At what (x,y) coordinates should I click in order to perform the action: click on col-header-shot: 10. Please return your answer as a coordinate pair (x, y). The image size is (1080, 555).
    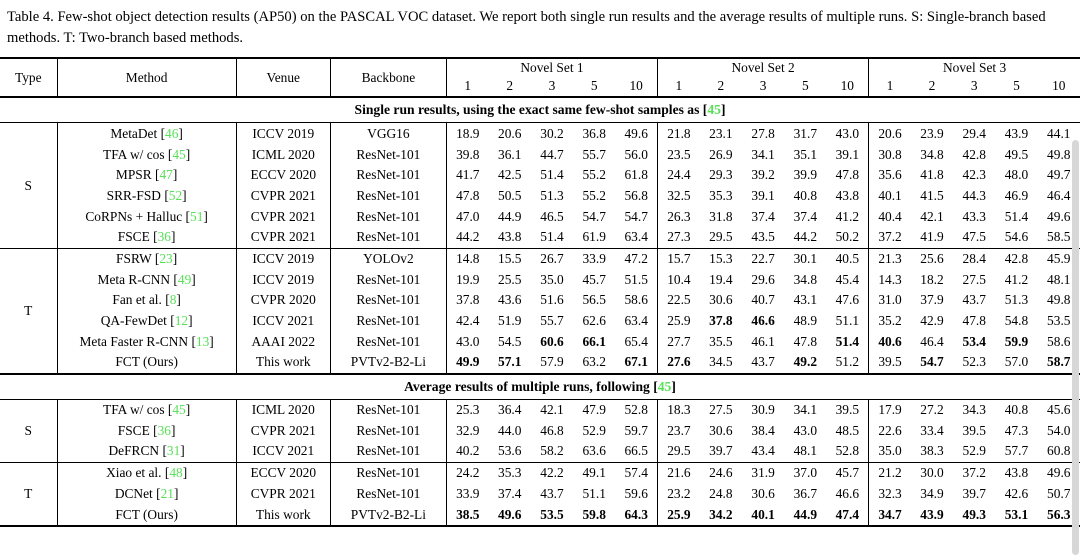
    Looking at the image, I should click on (636, 88).